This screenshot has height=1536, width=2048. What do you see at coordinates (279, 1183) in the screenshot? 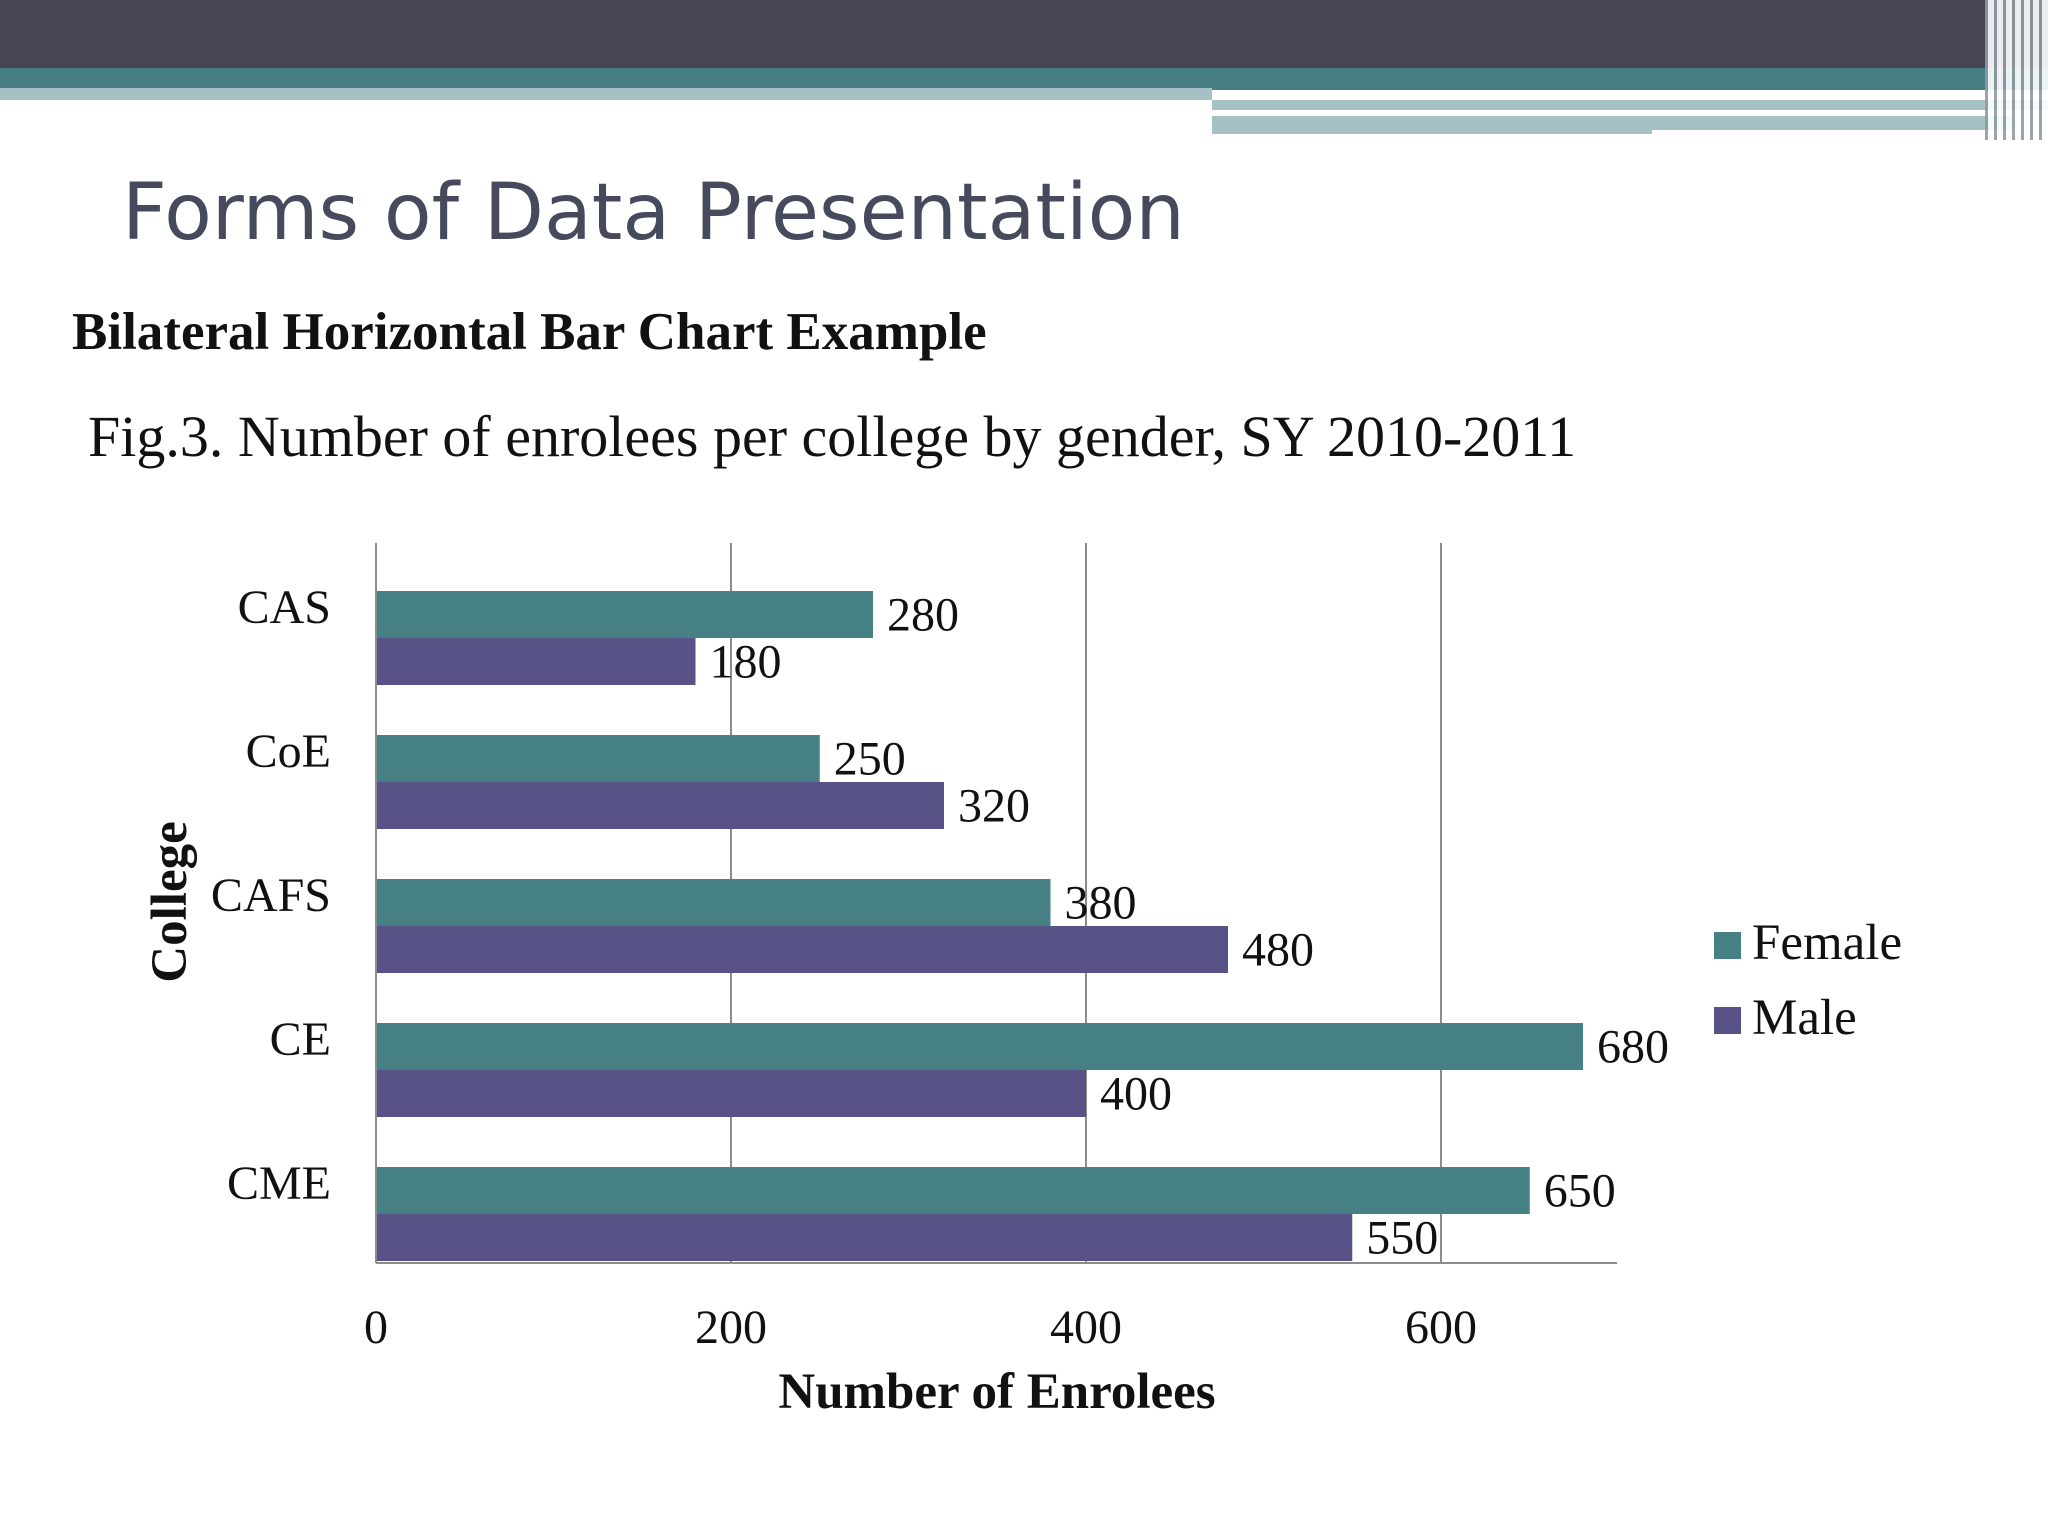
I see `category-label-cme: CME` at bounding box center [279, 1183].